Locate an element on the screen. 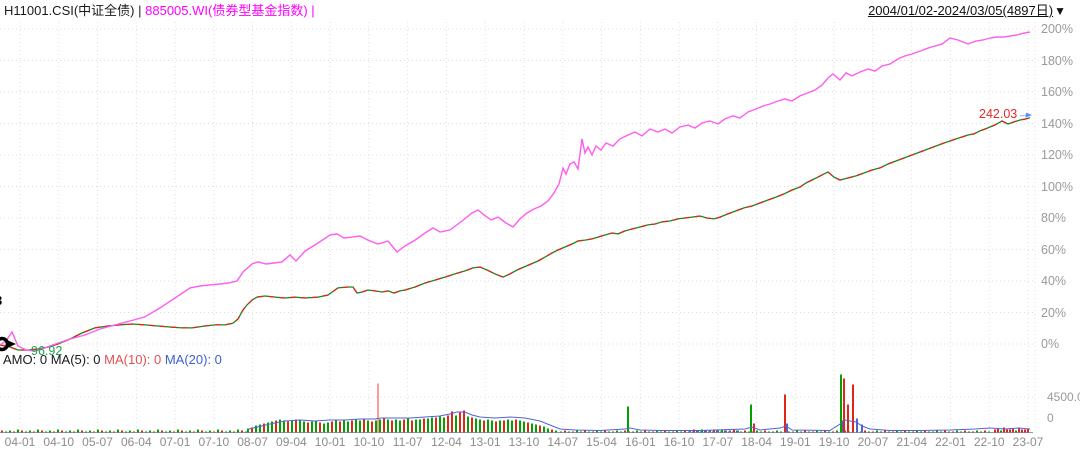 The height and width of the screenshot is (449, 1080). y-axis-tick-label: 160% is located at coordinates (1057, 92).